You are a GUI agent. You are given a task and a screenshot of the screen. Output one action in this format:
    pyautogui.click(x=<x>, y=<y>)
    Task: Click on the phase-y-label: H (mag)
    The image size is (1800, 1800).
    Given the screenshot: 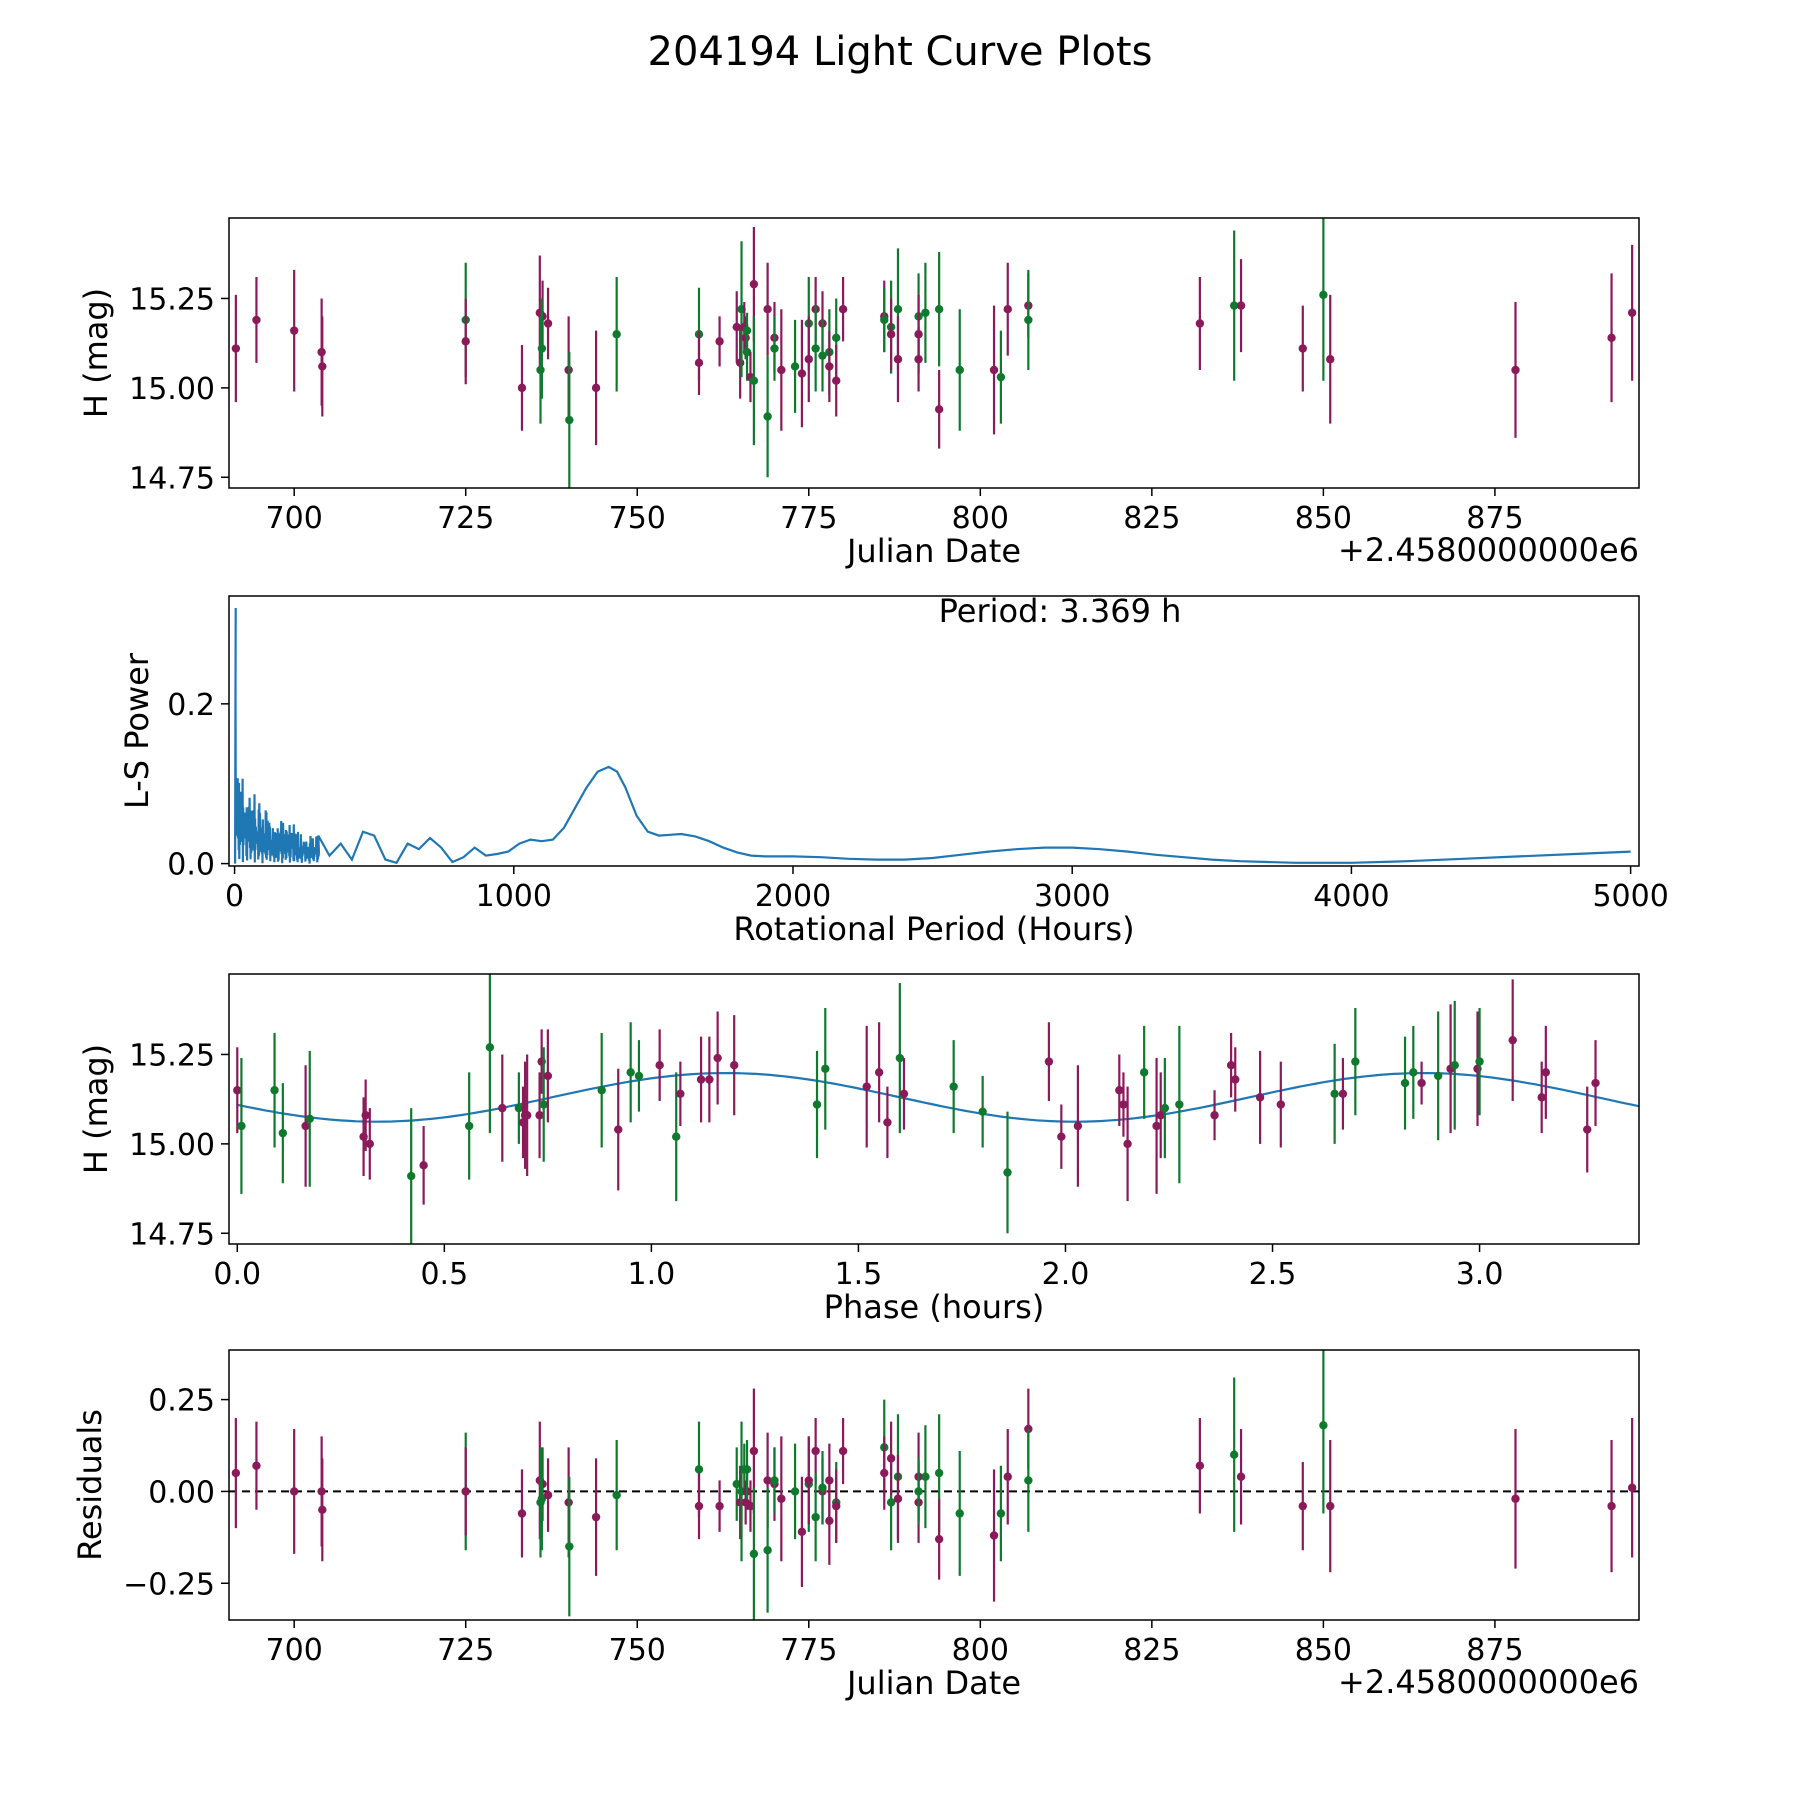 What is the action you would take?
    pyautogui.click(x=96, y=1109)
    